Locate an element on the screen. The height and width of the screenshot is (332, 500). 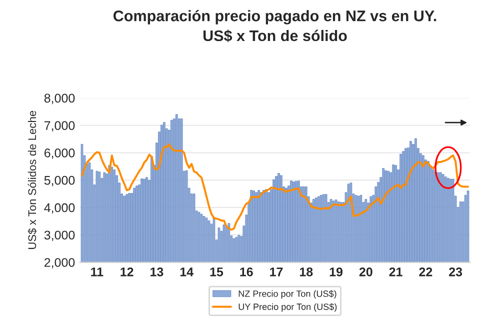
x-tick-label: 16 is located at coordinates (246, 271).